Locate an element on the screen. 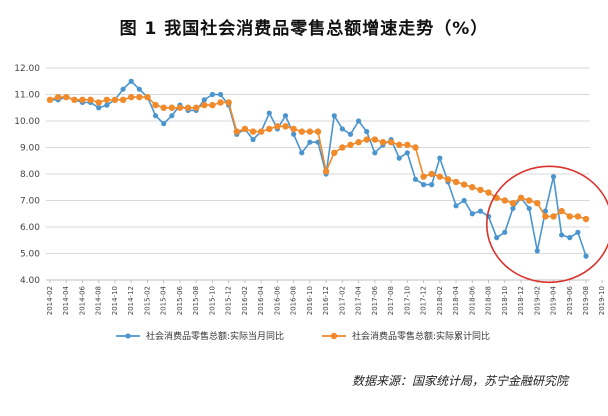  y-tick-label: 10.00 is located at coordinates (27, 122).